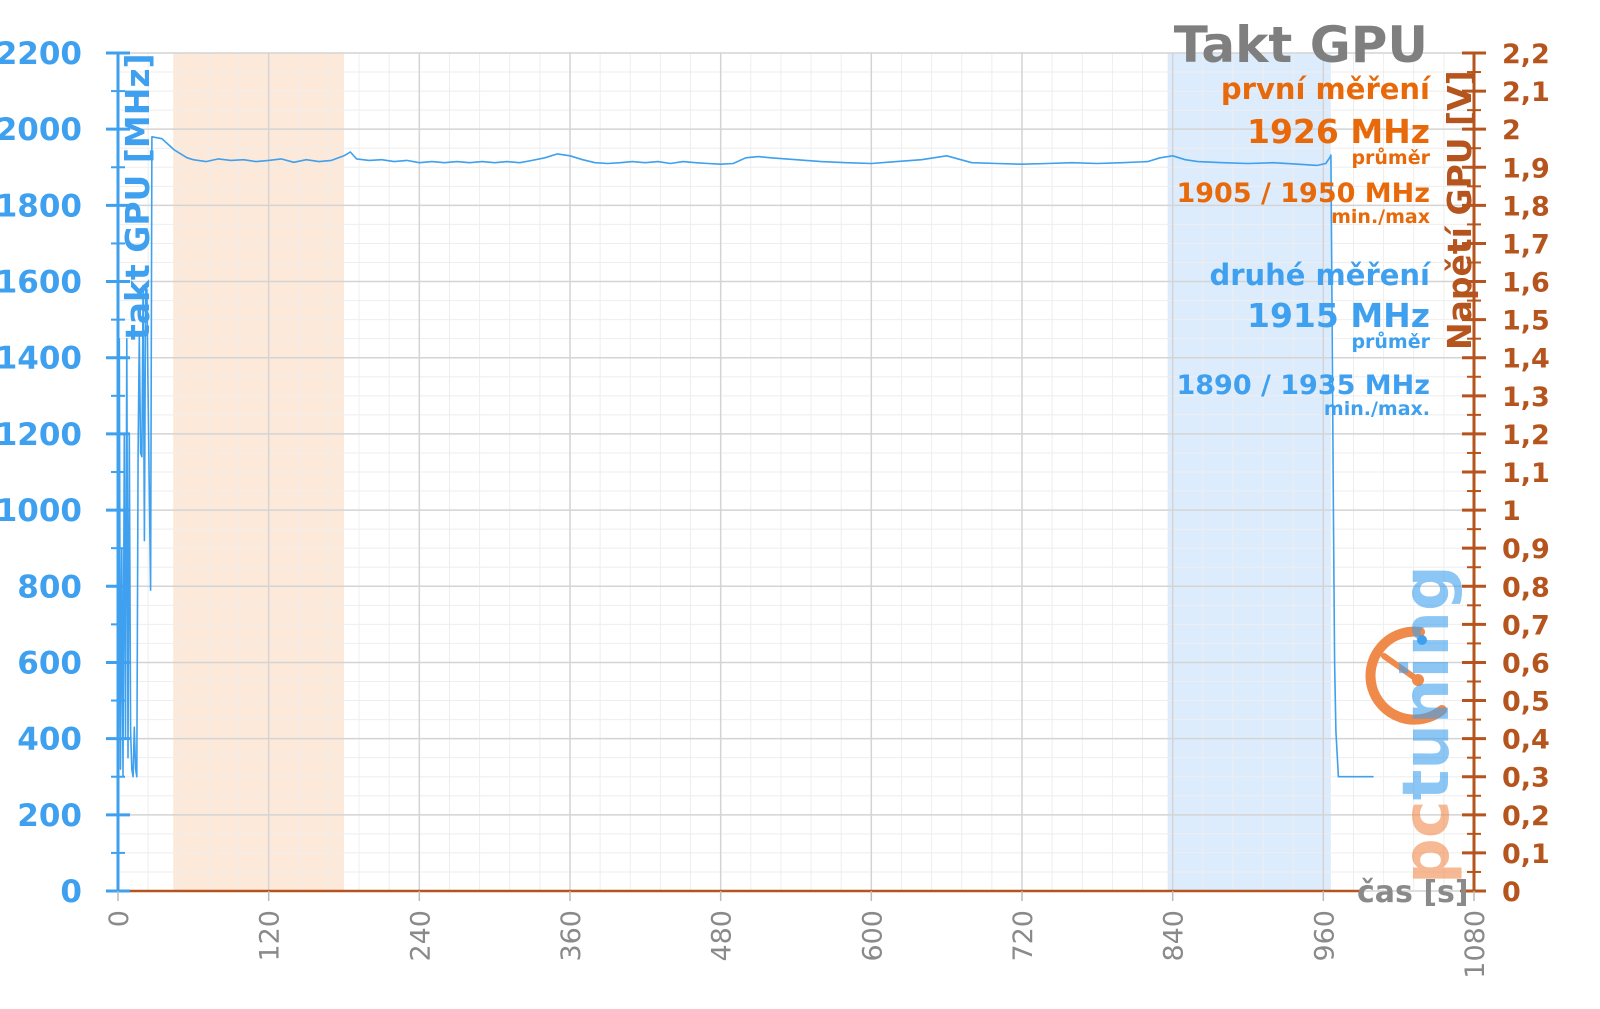 This screenshot has width=1600, height=1009. Describe the element at coordinates (41, 283) in the screenshot. I see `y-tick-label: 1600` at that location.